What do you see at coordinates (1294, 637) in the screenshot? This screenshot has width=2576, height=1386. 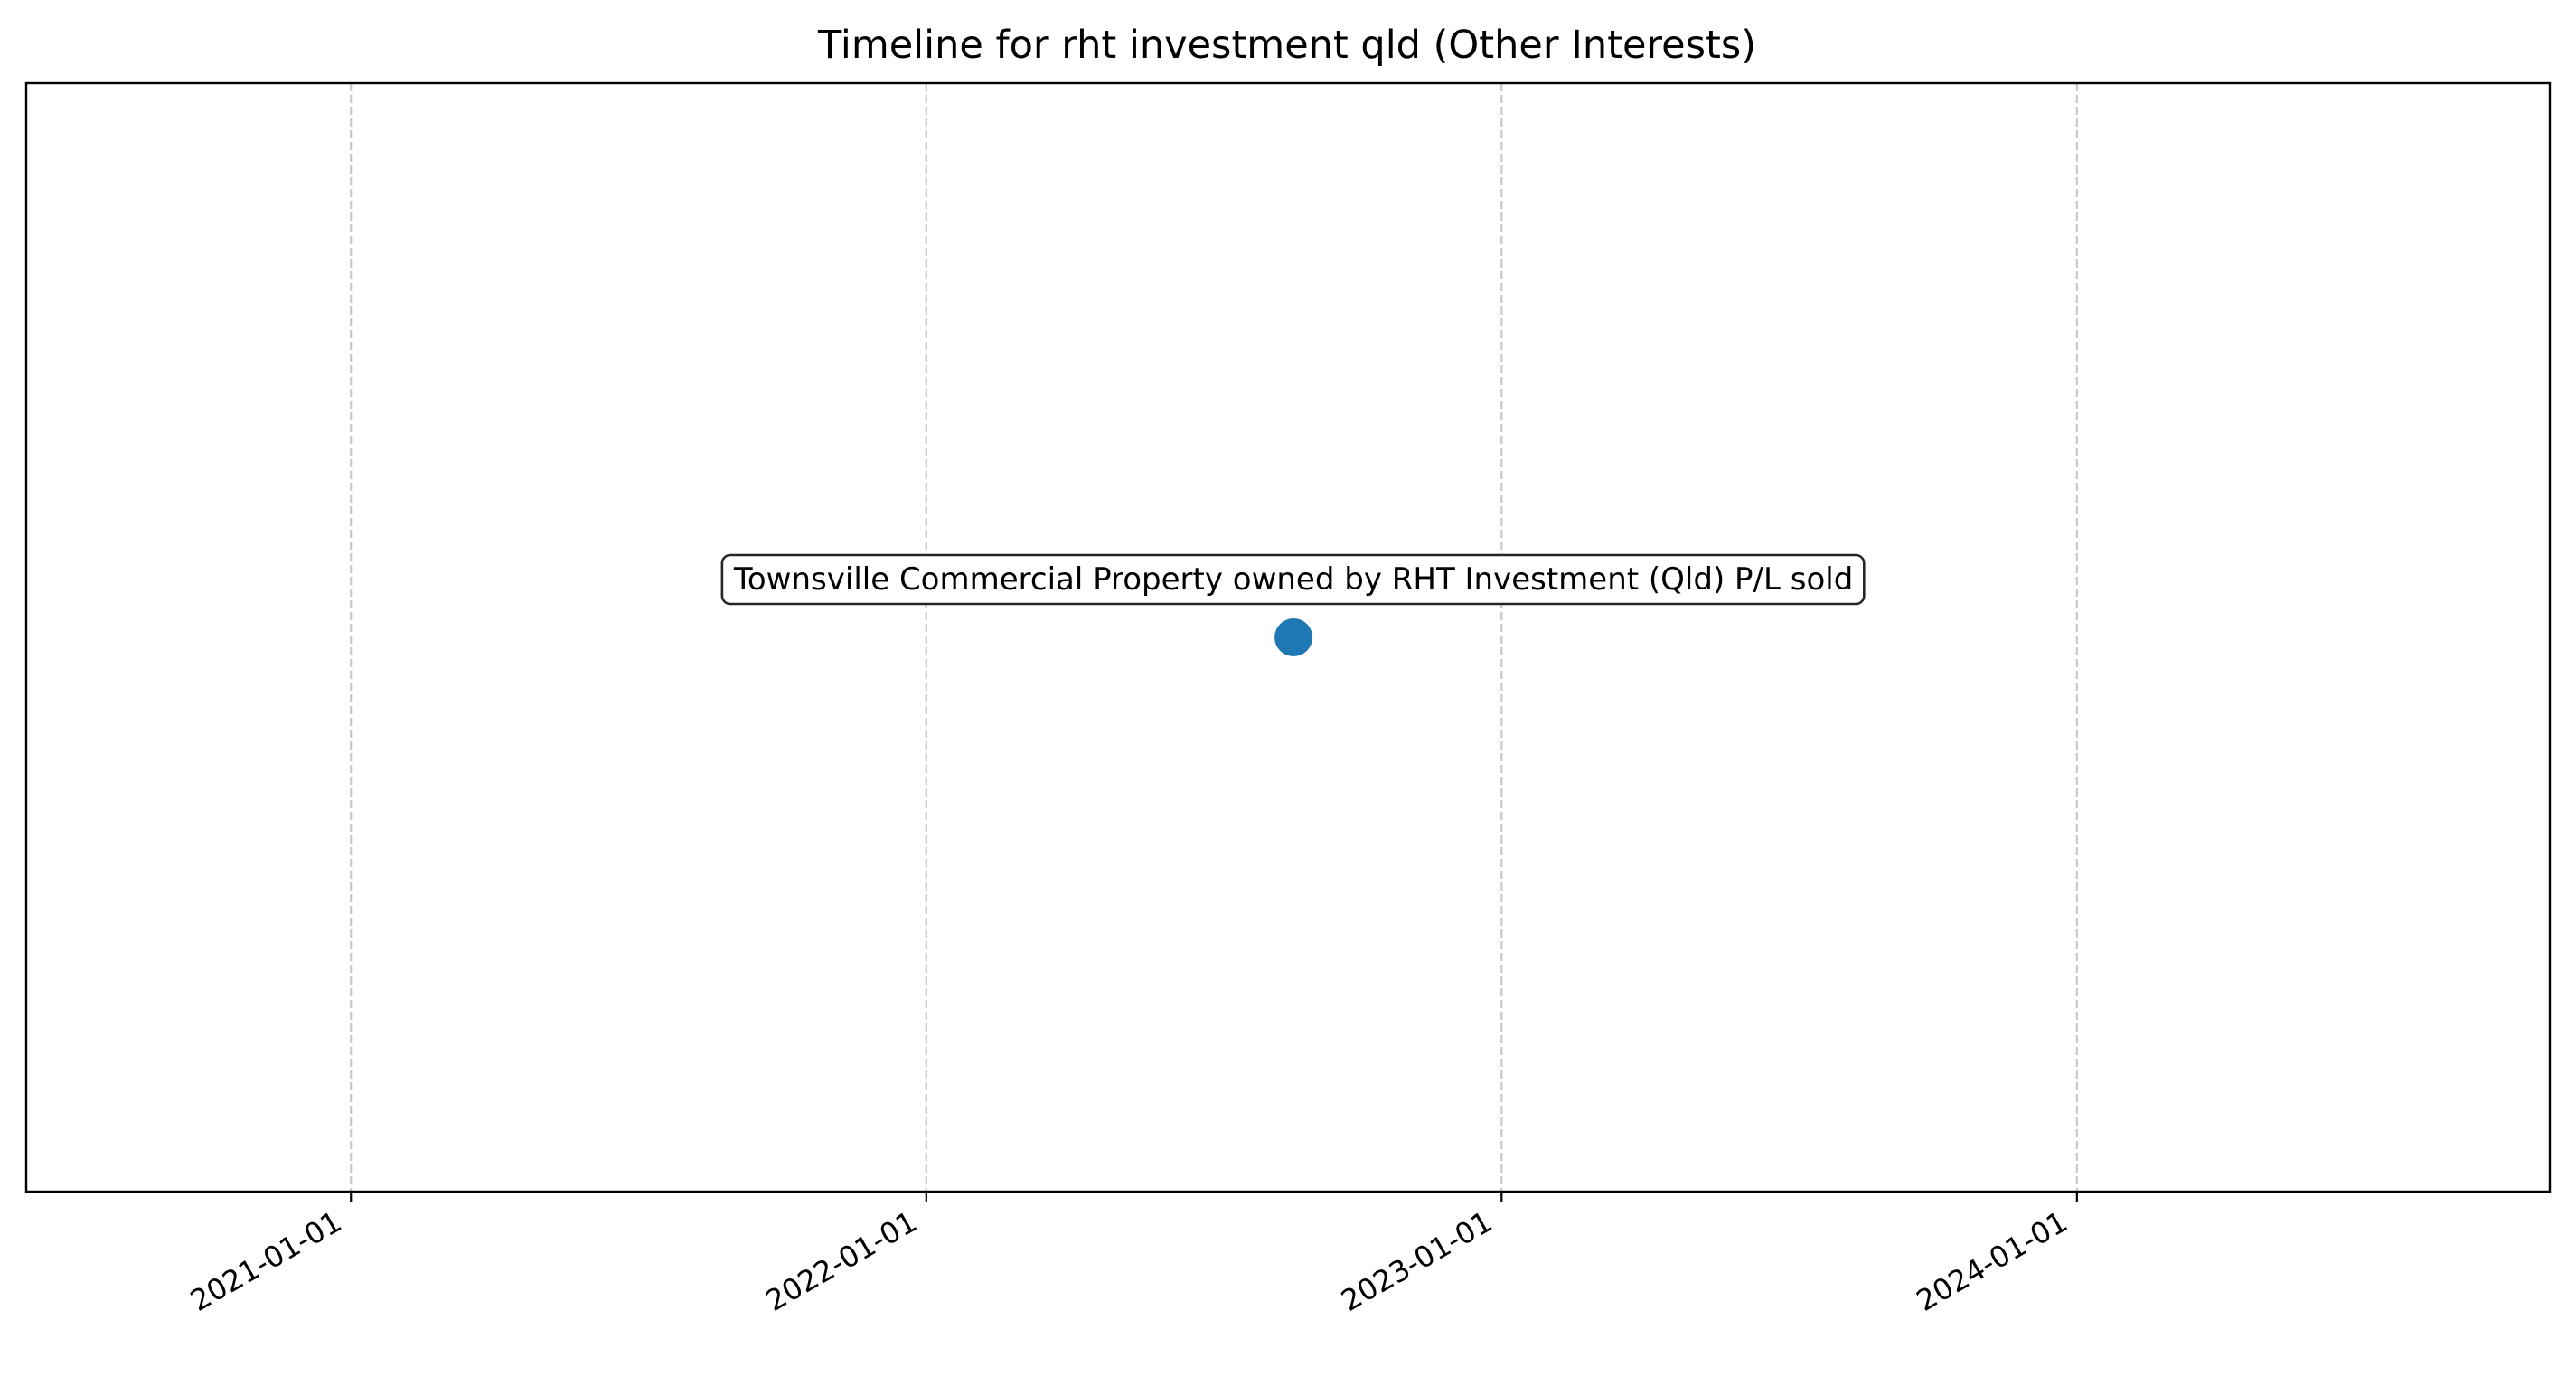 I see `event-marker` at bounding box center [1294, 637].